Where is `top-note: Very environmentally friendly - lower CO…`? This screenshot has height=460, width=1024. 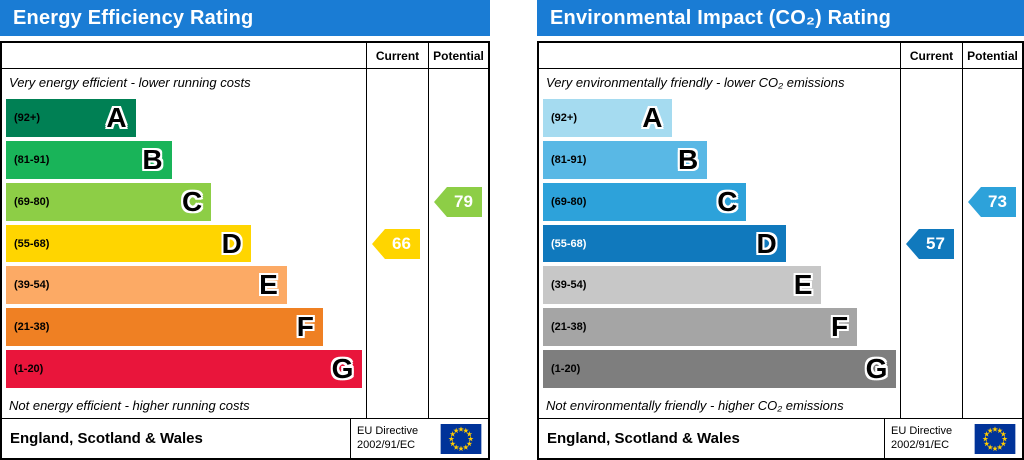 top-note: Very environmentally friendly - lower CO… is located at coordinates (695, 82).